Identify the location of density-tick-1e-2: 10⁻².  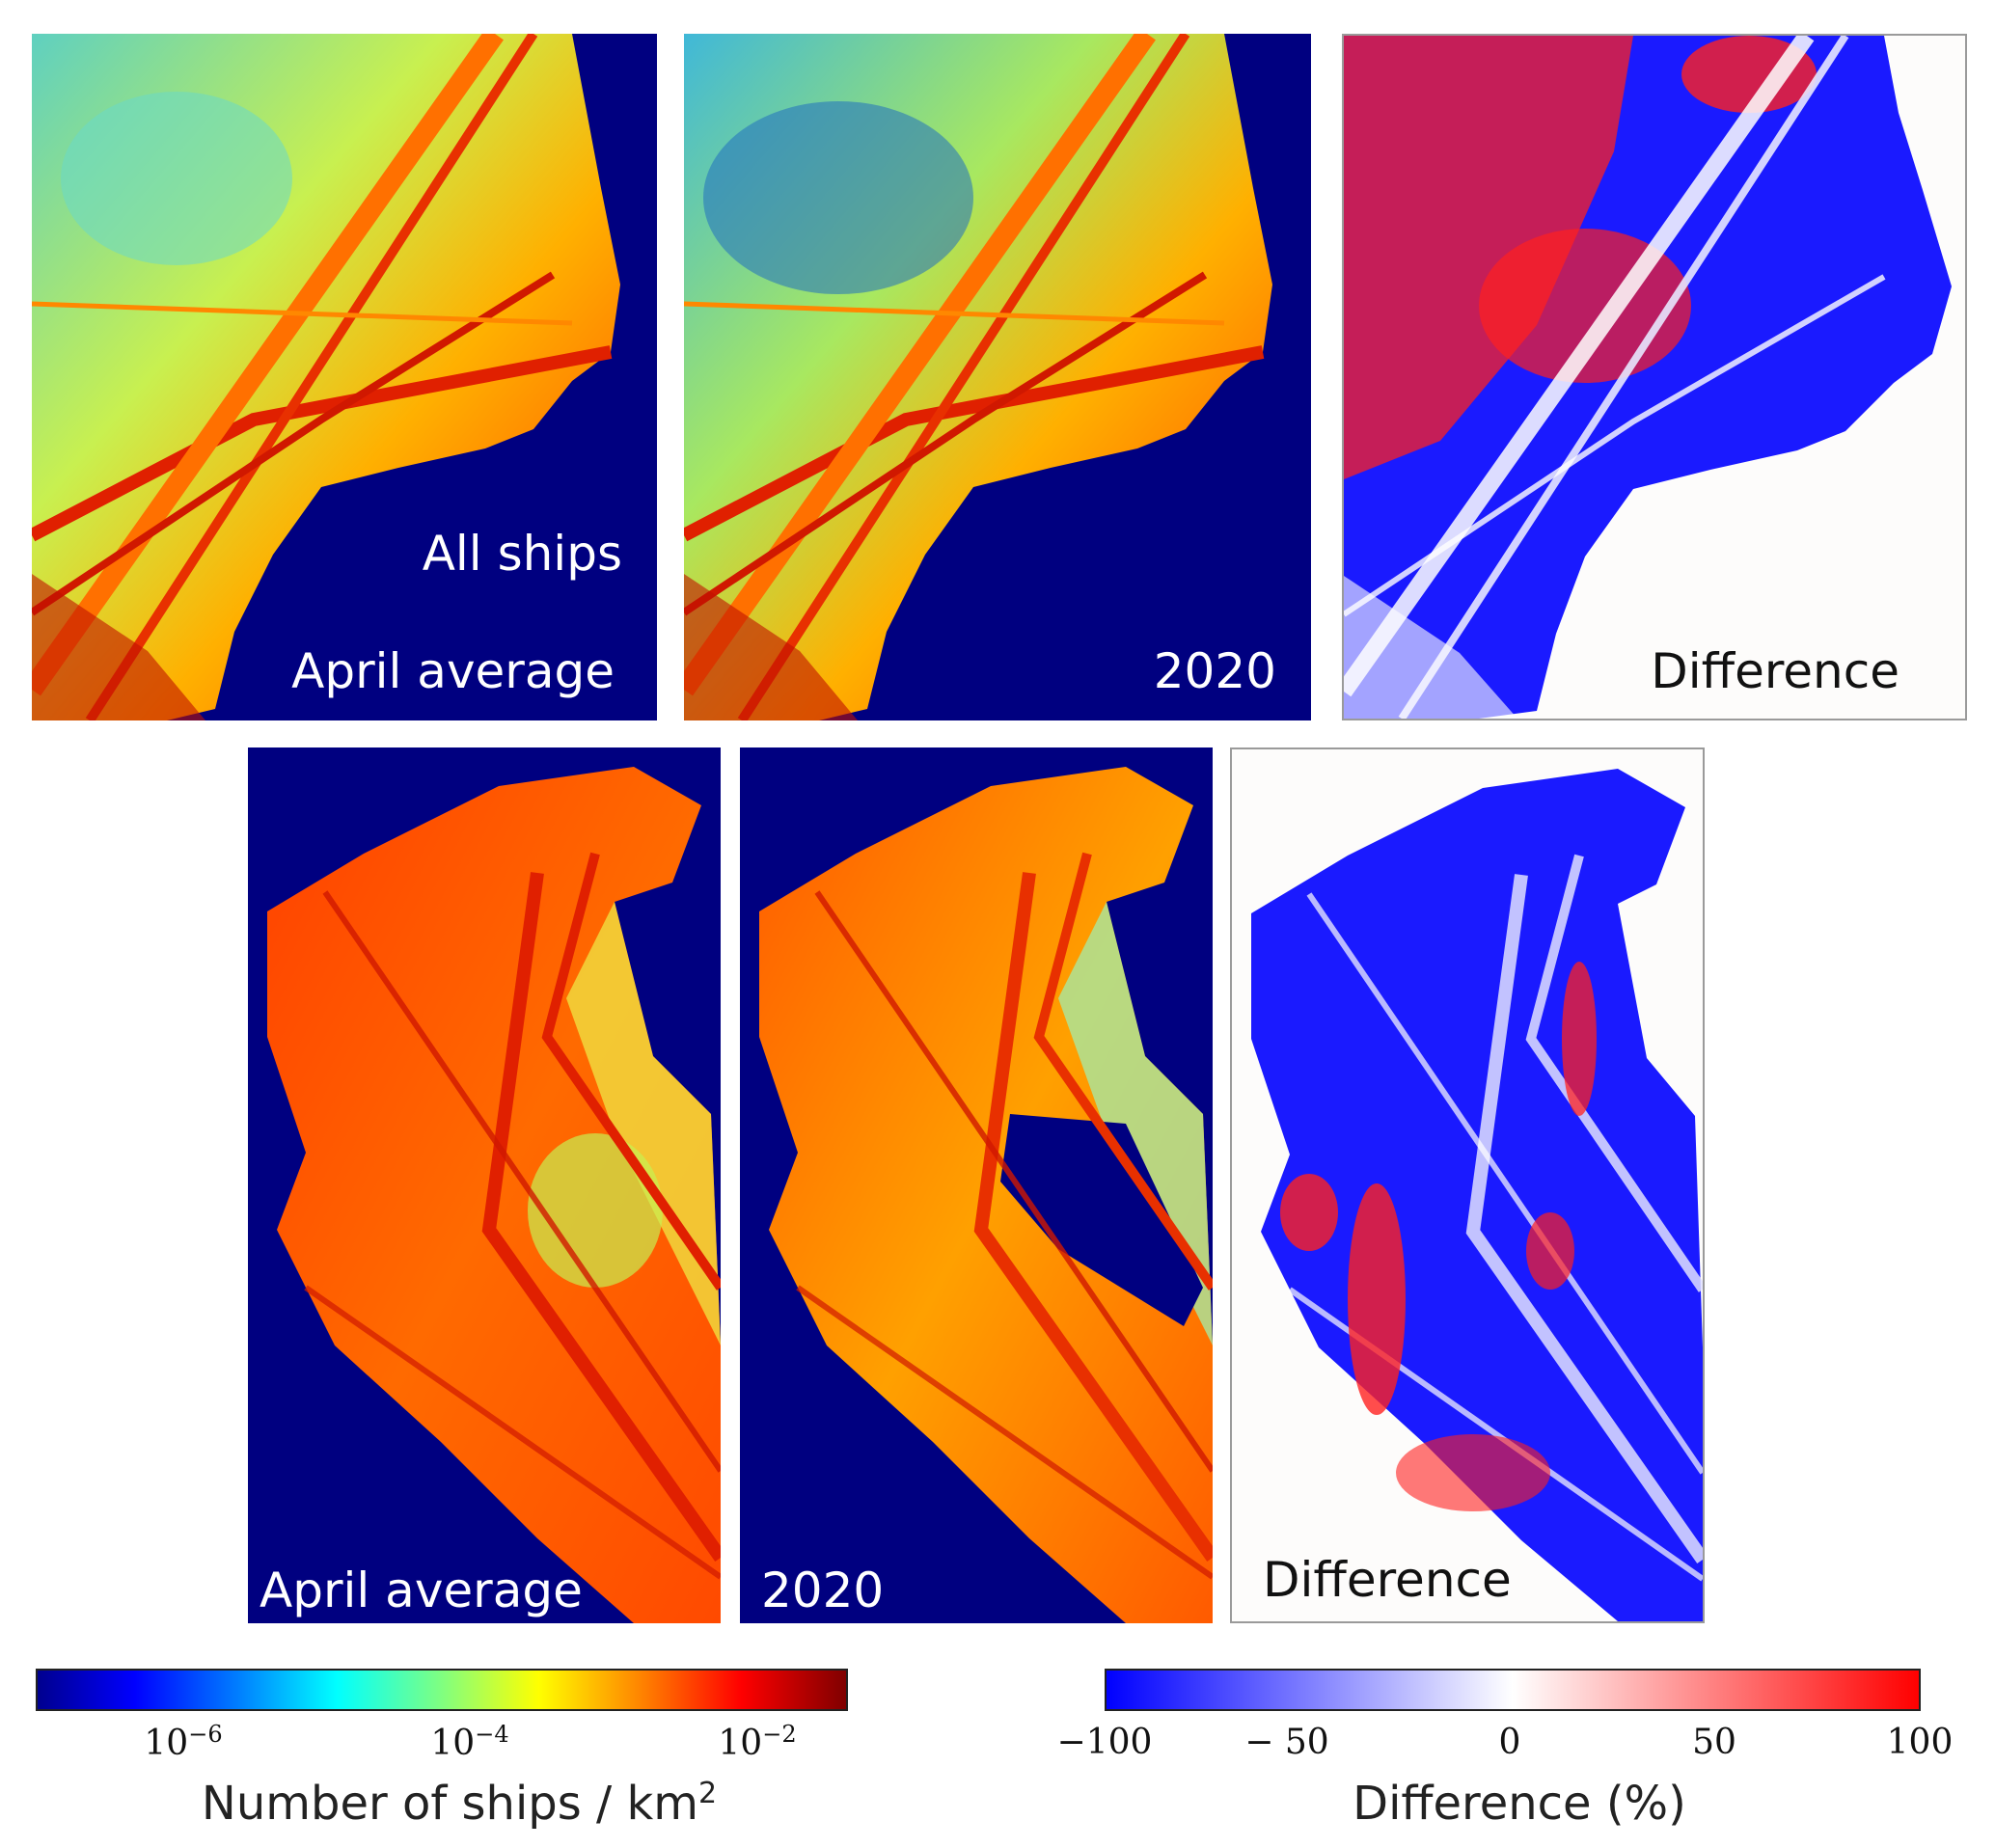
(757, 1742).